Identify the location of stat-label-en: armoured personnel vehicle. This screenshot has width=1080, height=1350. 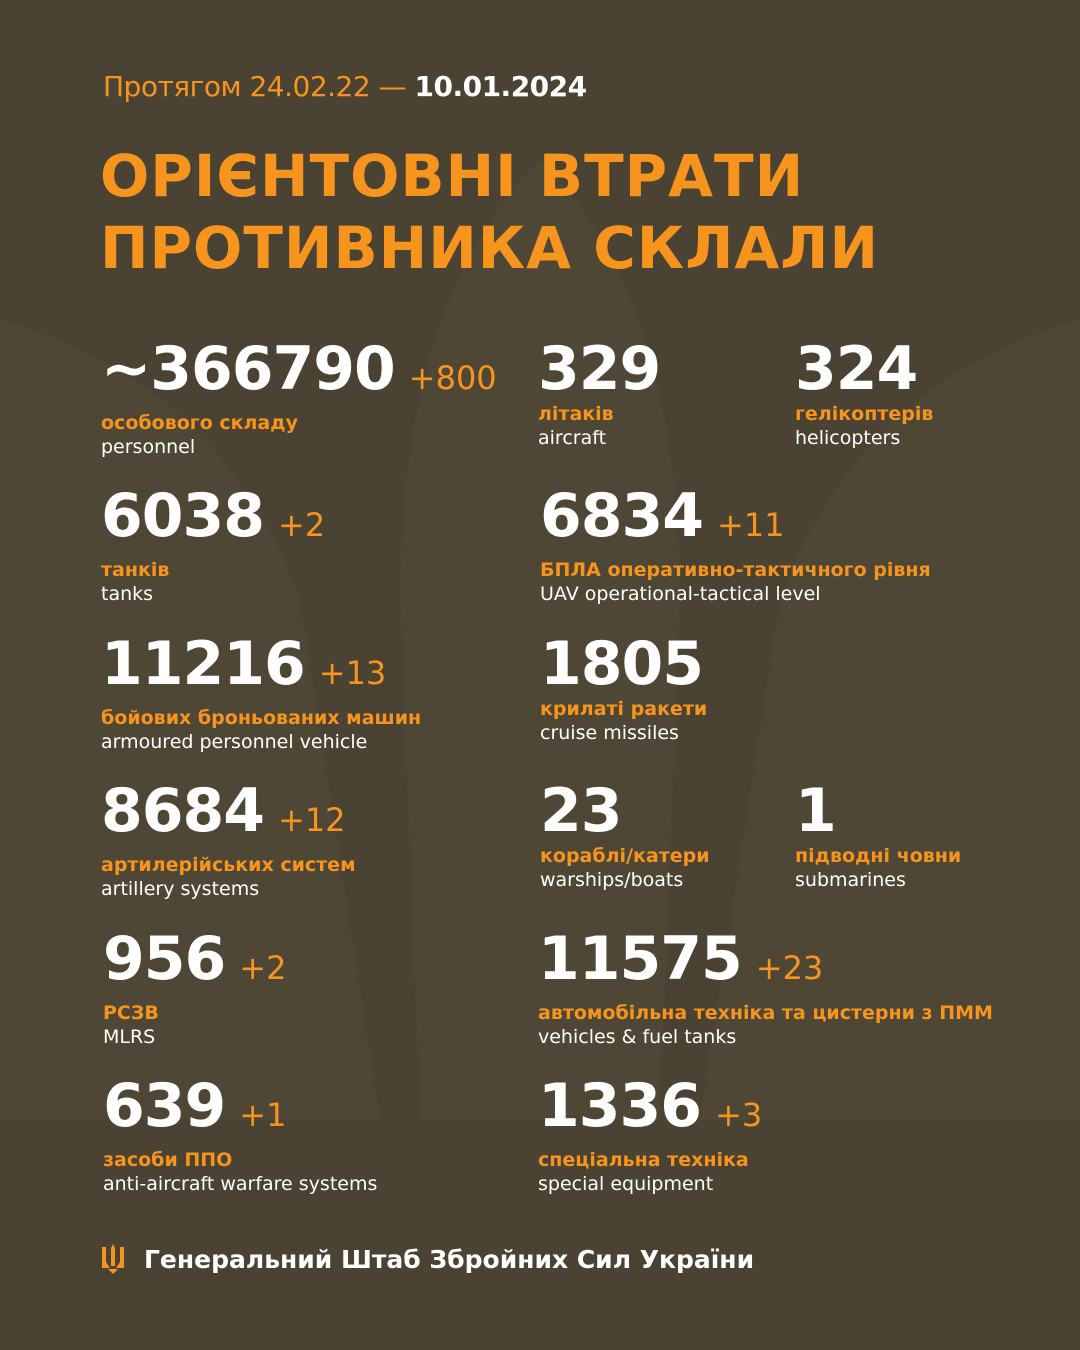
(234, 742).